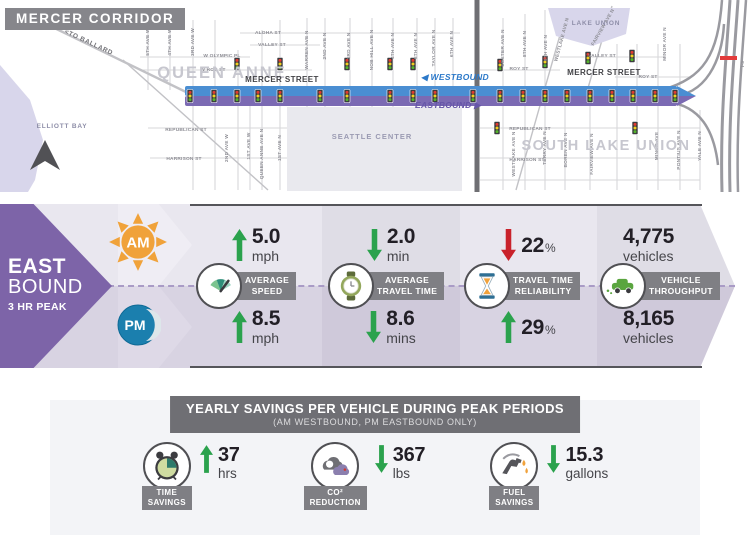 This screenshot has height=535, width=754. I want to click on street-label: 4TH AVE N, so click(393, 46).